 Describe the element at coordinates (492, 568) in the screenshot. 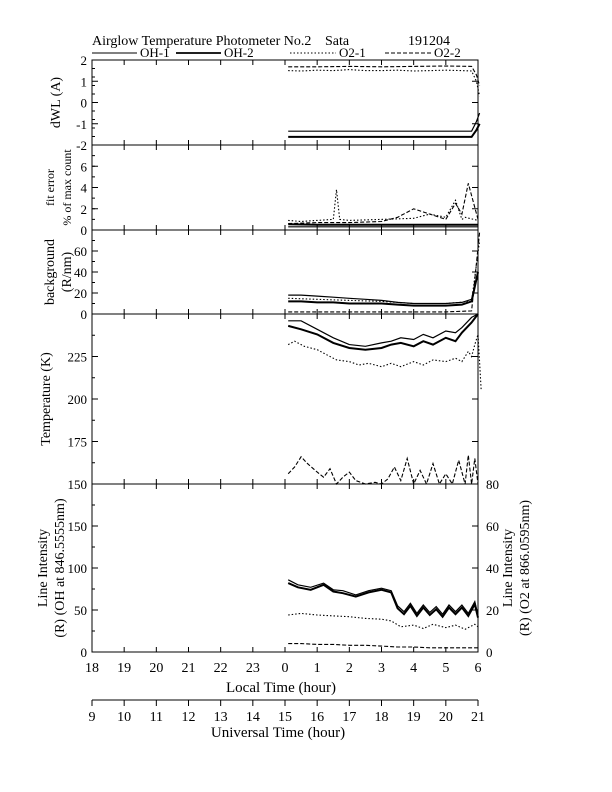

I see `y-right-tick-label: 40` at that location.